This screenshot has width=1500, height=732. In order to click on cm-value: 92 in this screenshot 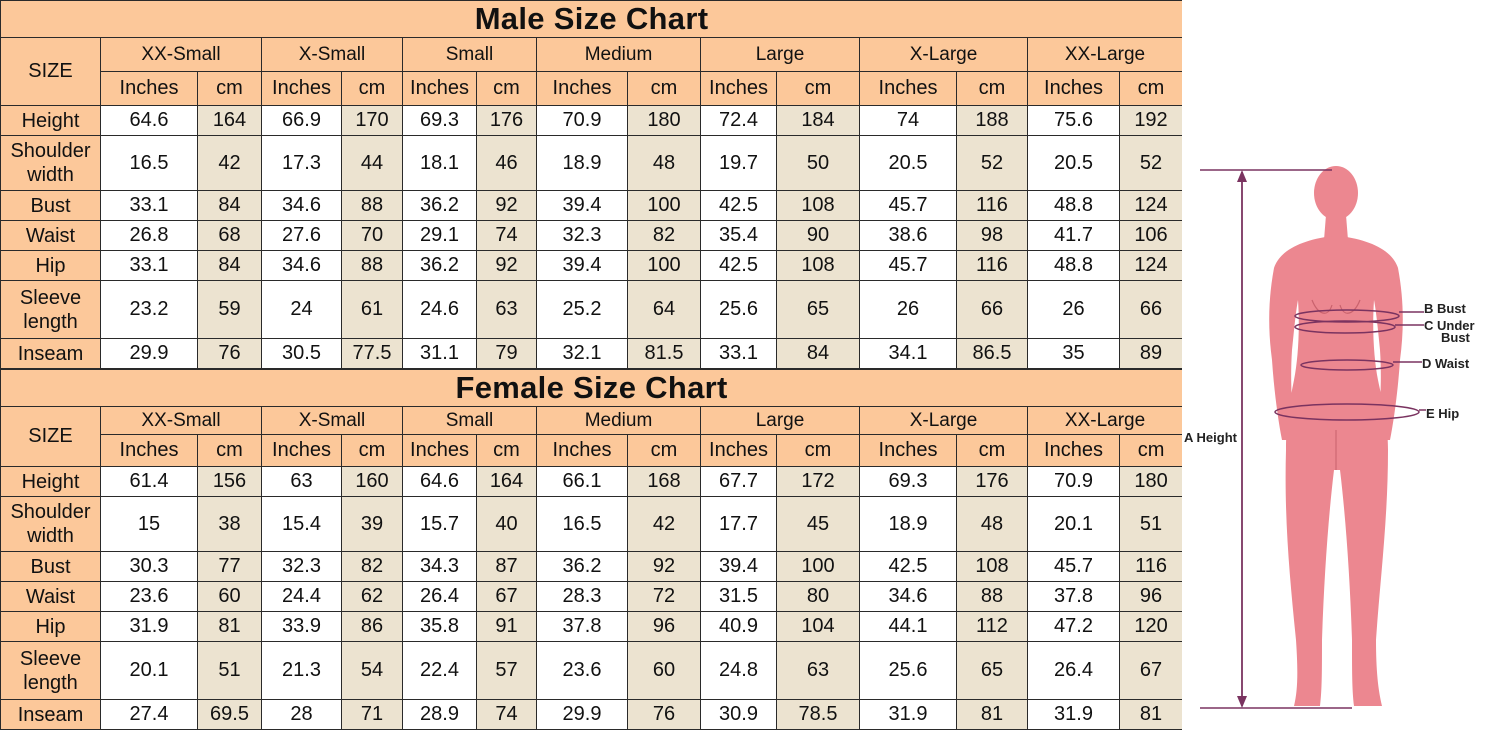, I will do `click(664, 566)`.